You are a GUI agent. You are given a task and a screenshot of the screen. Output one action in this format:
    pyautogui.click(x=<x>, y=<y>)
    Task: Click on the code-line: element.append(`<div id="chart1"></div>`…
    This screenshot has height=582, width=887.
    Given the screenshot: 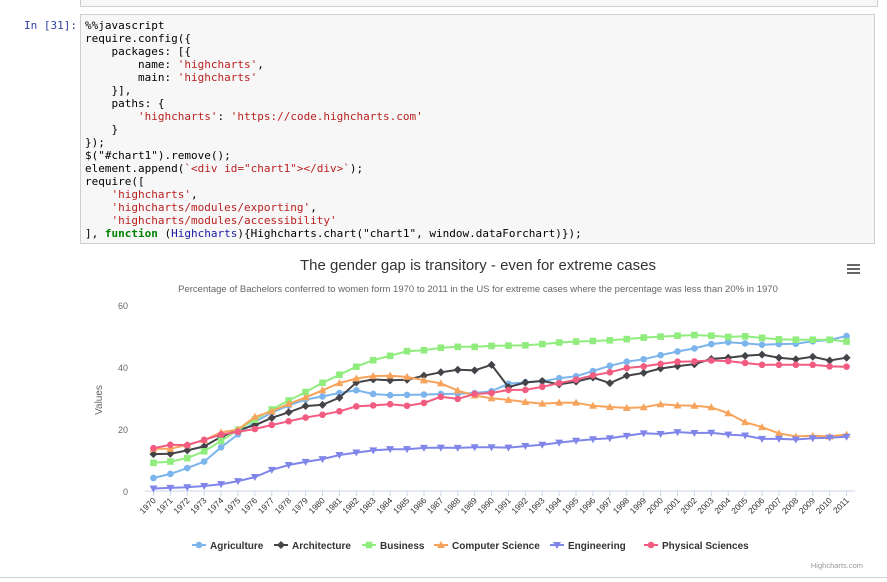 What is the action you would take?
    pyautogui.click(x=224, y=168)
    